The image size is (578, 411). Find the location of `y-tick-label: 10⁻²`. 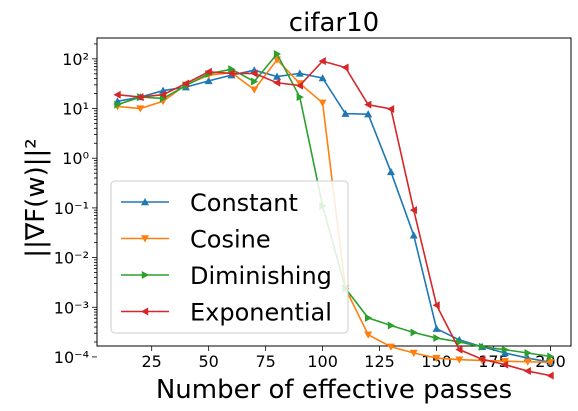

y-tick-label: 10⁻² is located at coordinates (71, 258).